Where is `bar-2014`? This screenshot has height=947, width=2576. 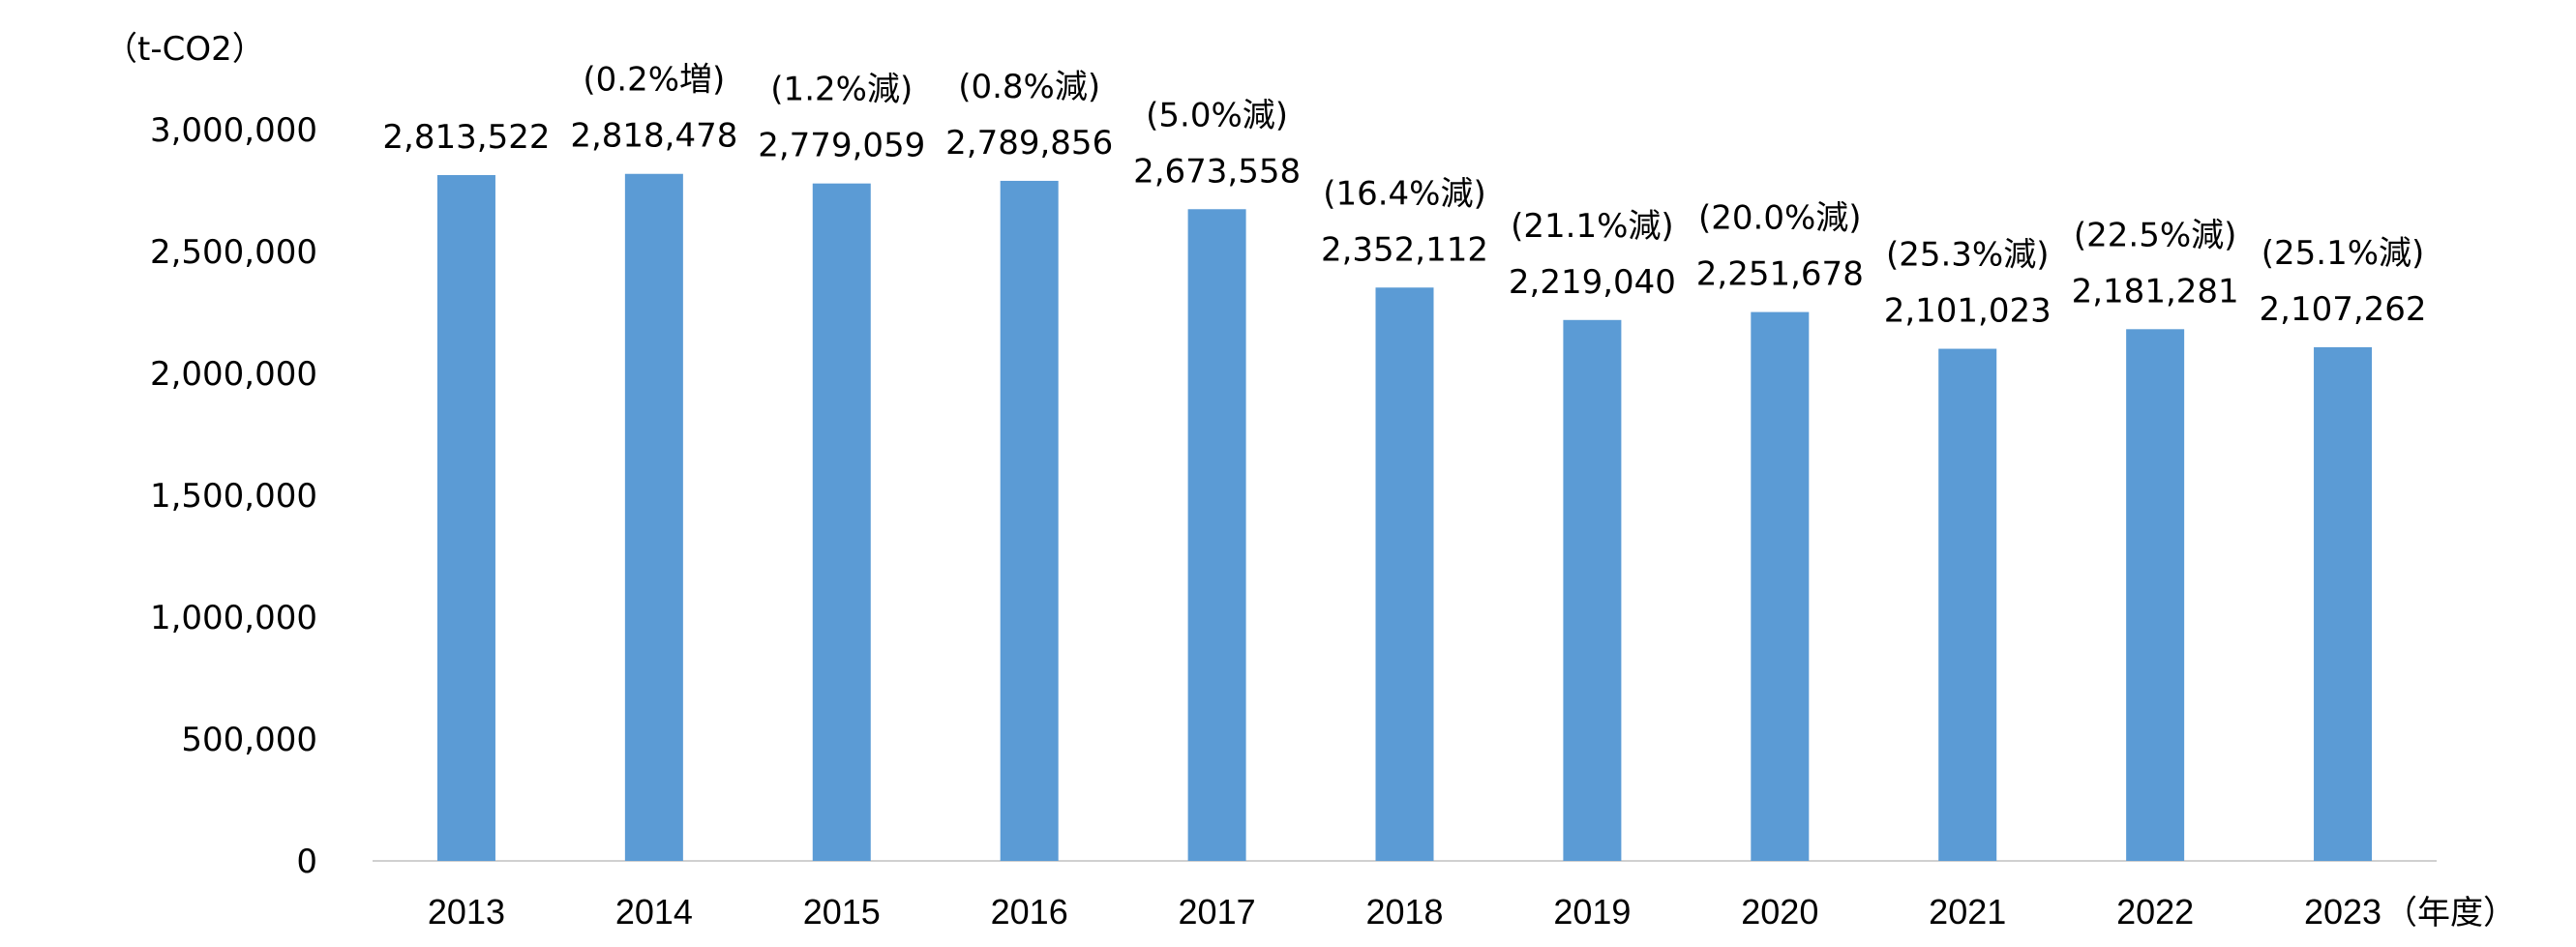 bar-2014 is located at coordinates (653, 517).